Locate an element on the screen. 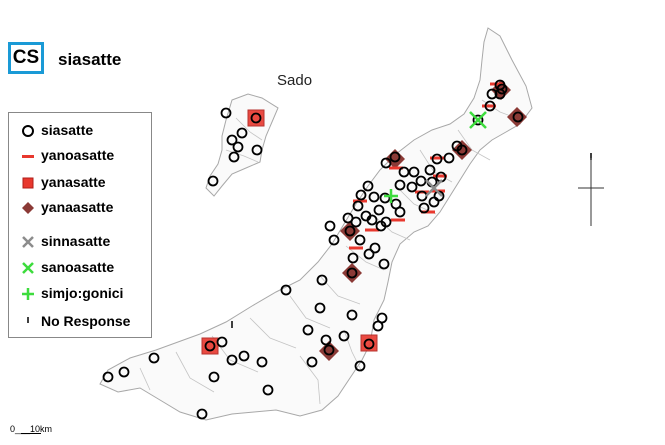  legend-label: siasatte is located at coordinates (67, 130).